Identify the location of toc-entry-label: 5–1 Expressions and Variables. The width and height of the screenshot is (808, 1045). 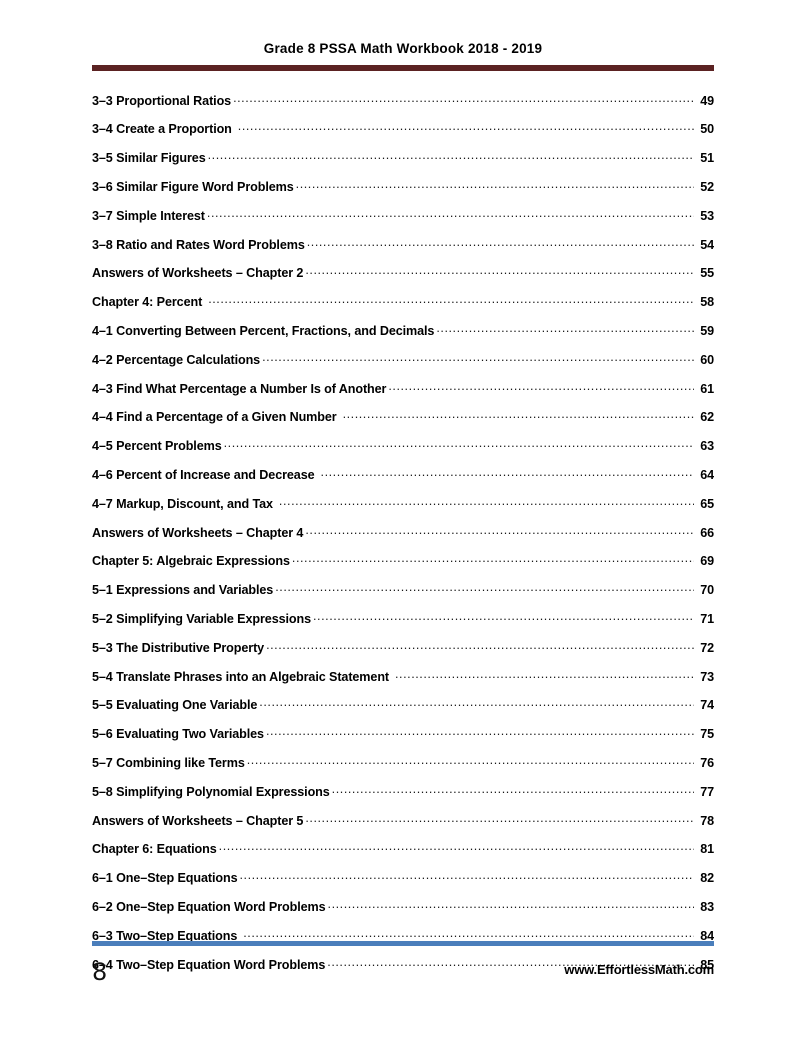
(183, 590).